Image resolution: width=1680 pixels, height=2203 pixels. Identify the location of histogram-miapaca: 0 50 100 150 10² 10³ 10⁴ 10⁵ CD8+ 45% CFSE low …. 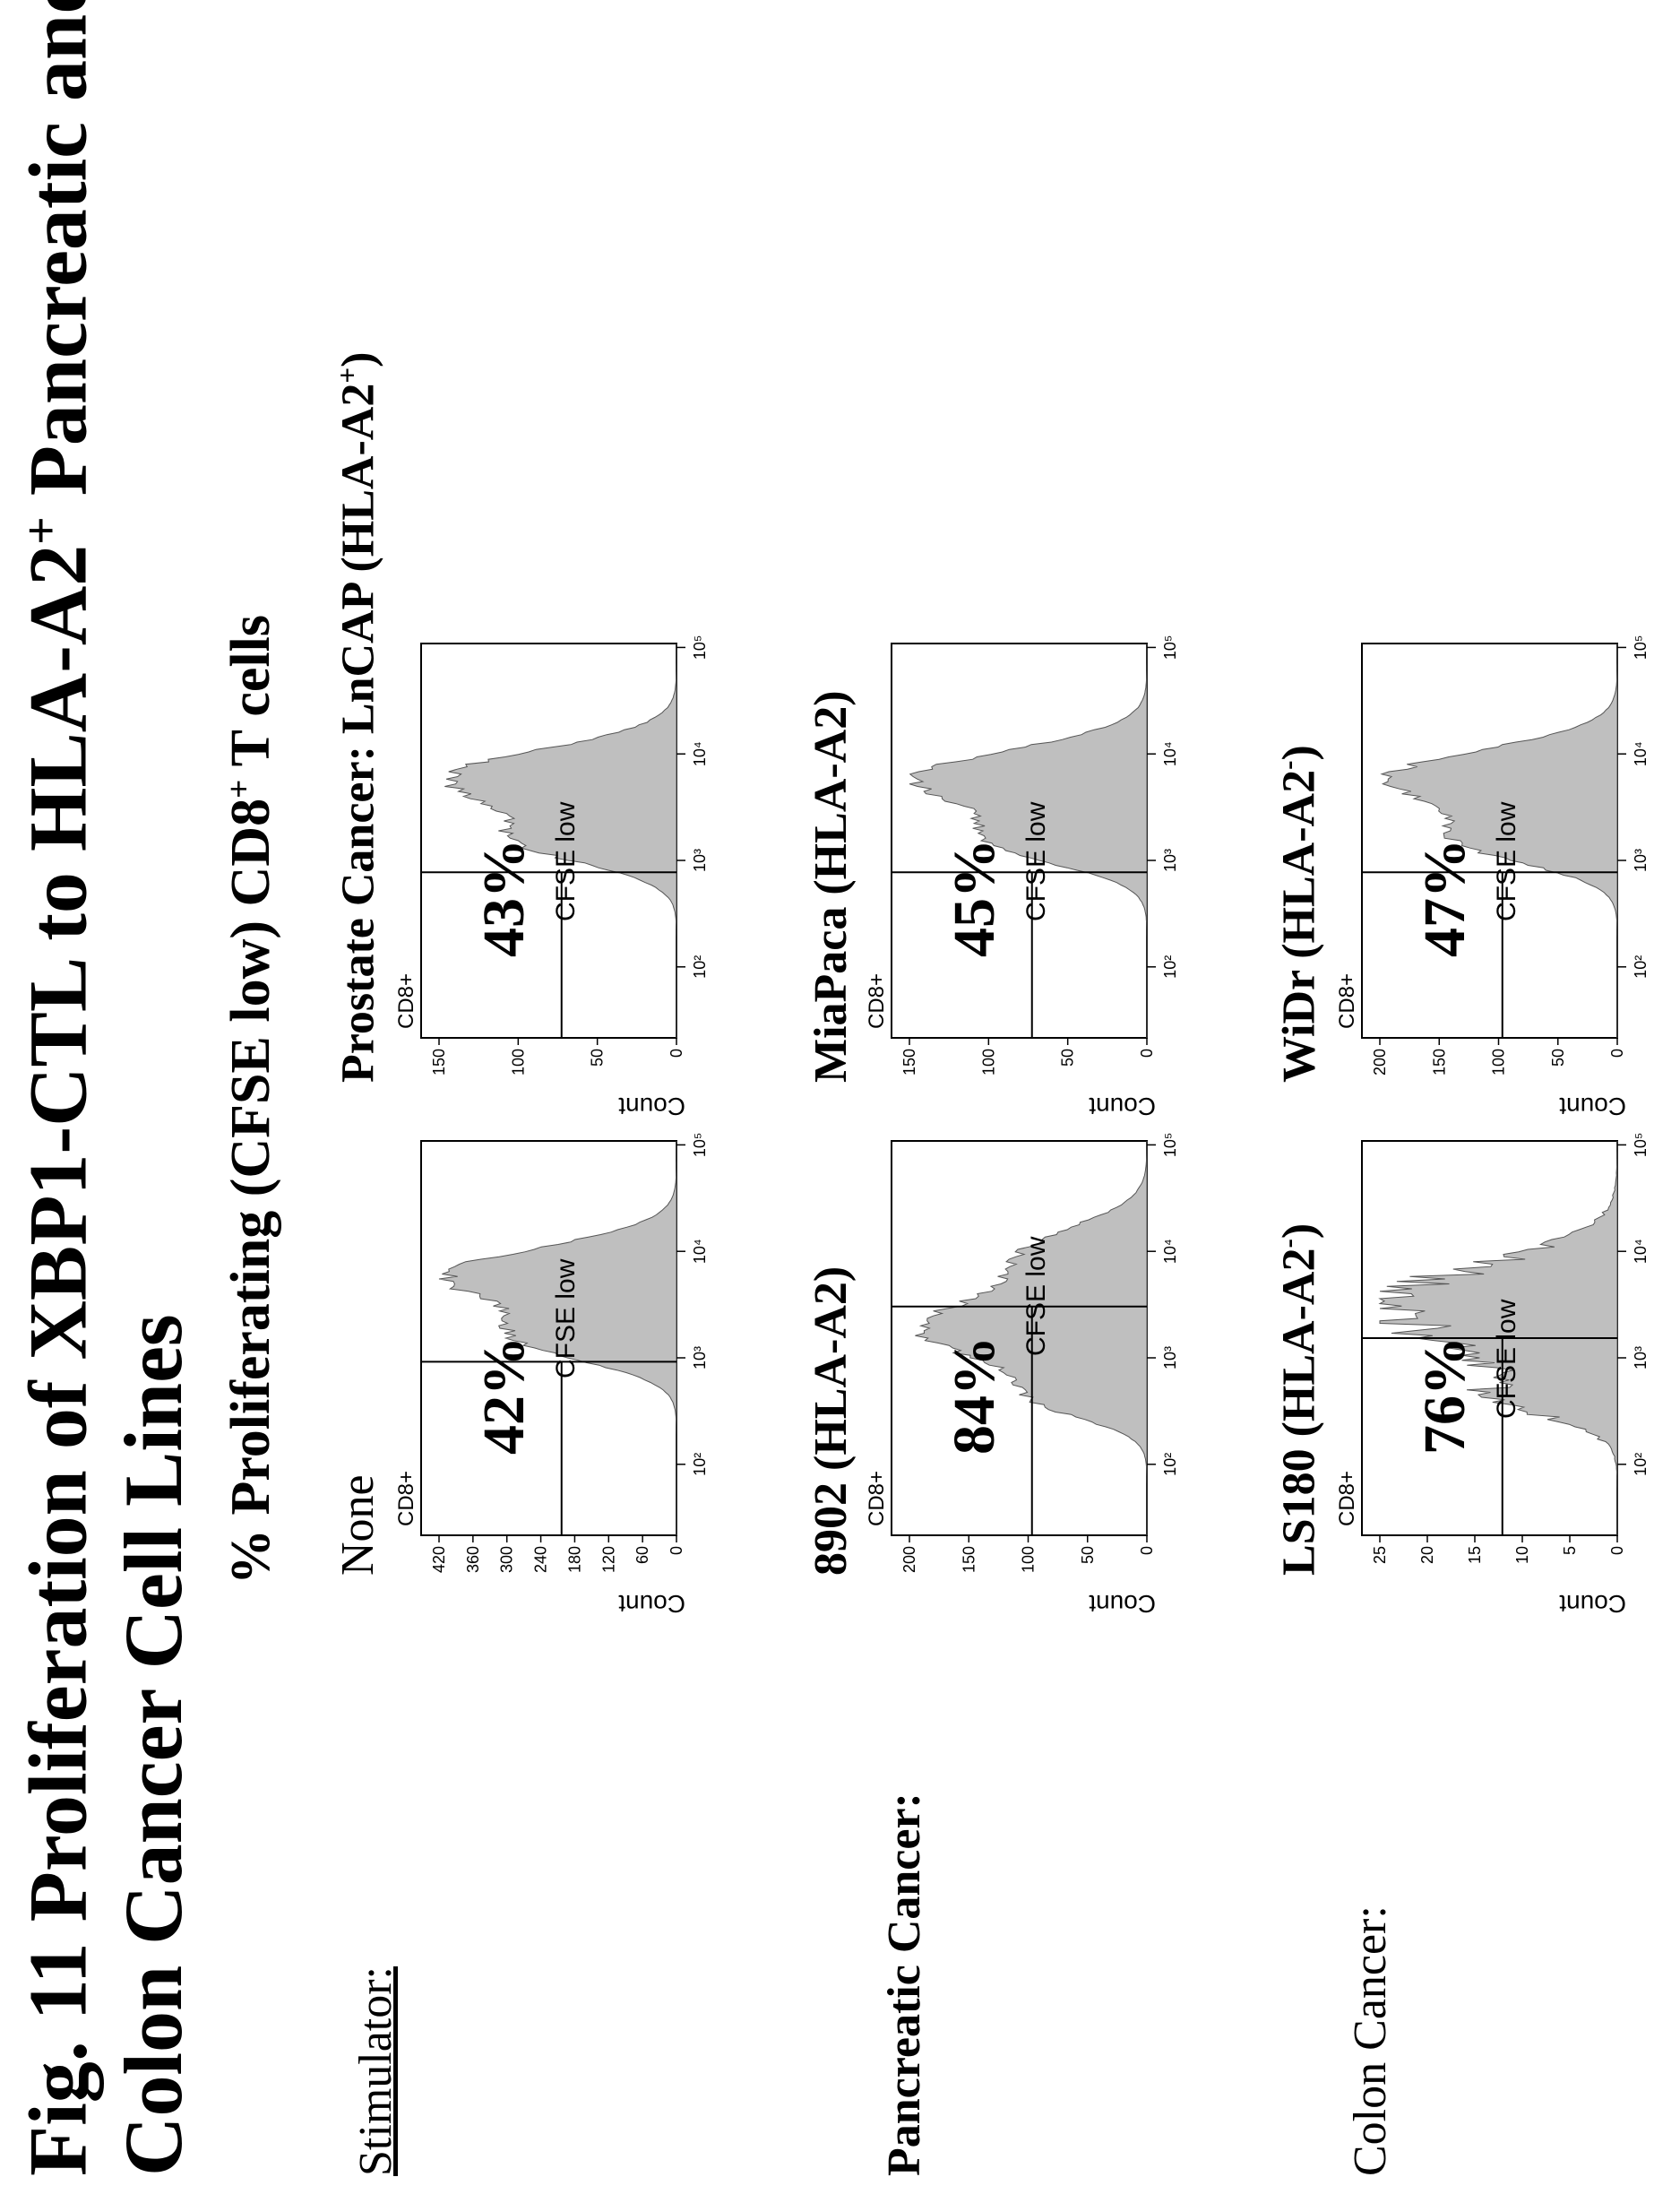
(1035, 869).